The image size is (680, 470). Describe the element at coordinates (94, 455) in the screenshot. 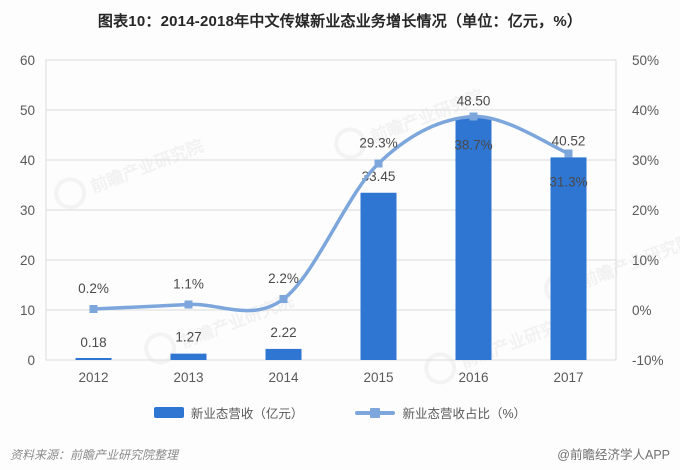

I see `source-note: 资料来源：前瞻产业研究院整理` at that location.